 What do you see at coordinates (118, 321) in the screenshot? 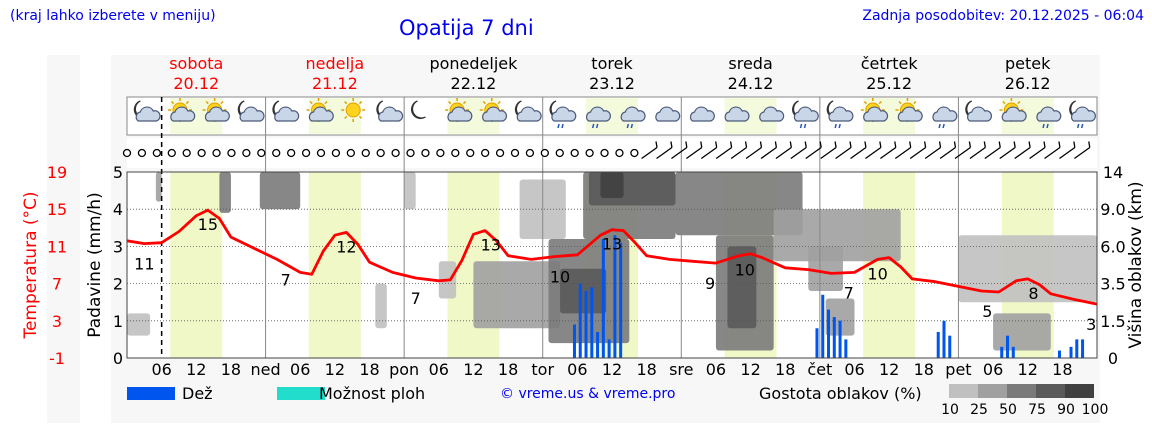
I see `precip-tick-1: 1` at bounding box center [118, 321].